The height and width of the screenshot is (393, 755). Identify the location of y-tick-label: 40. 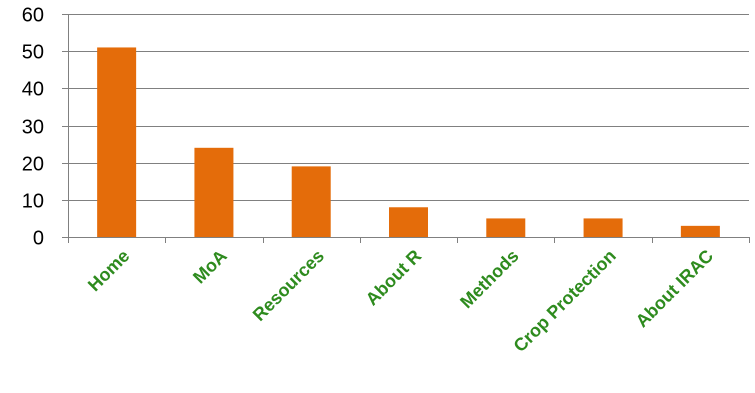
(33, 90).